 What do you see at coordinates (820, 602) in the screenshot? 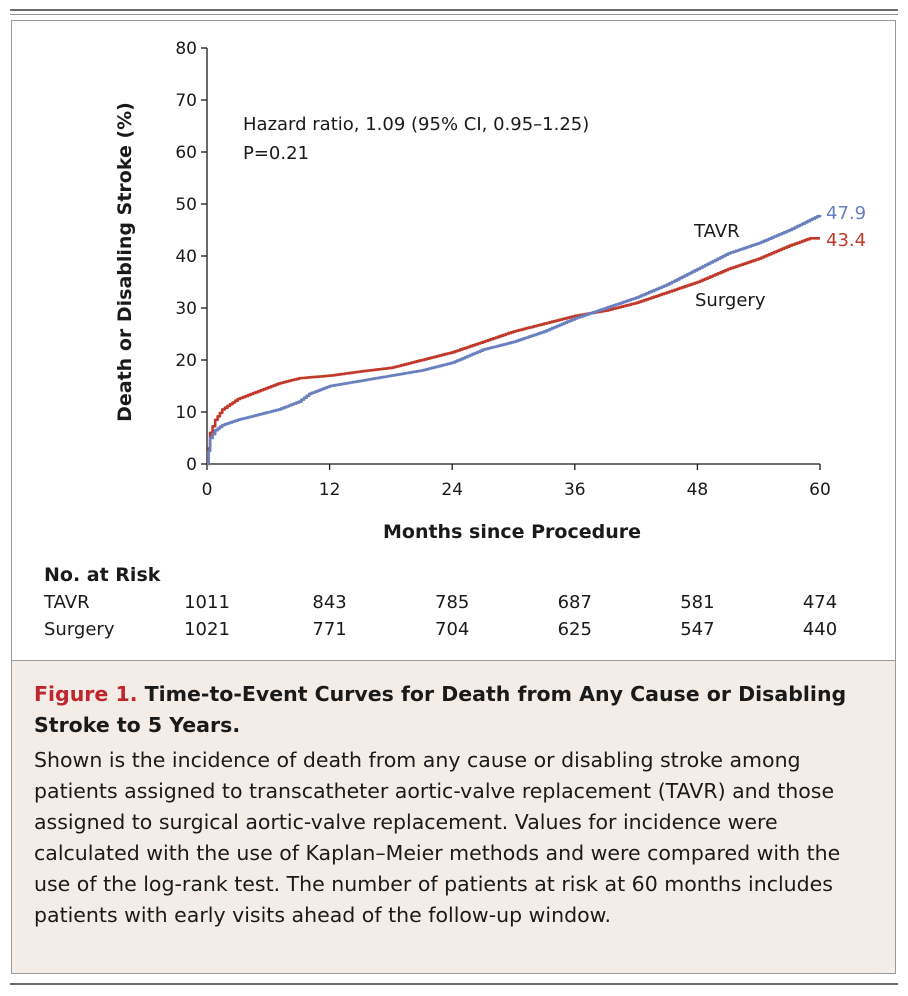
I see `risk-cell-tavr-60: 474` at bounding box center [820, 602].